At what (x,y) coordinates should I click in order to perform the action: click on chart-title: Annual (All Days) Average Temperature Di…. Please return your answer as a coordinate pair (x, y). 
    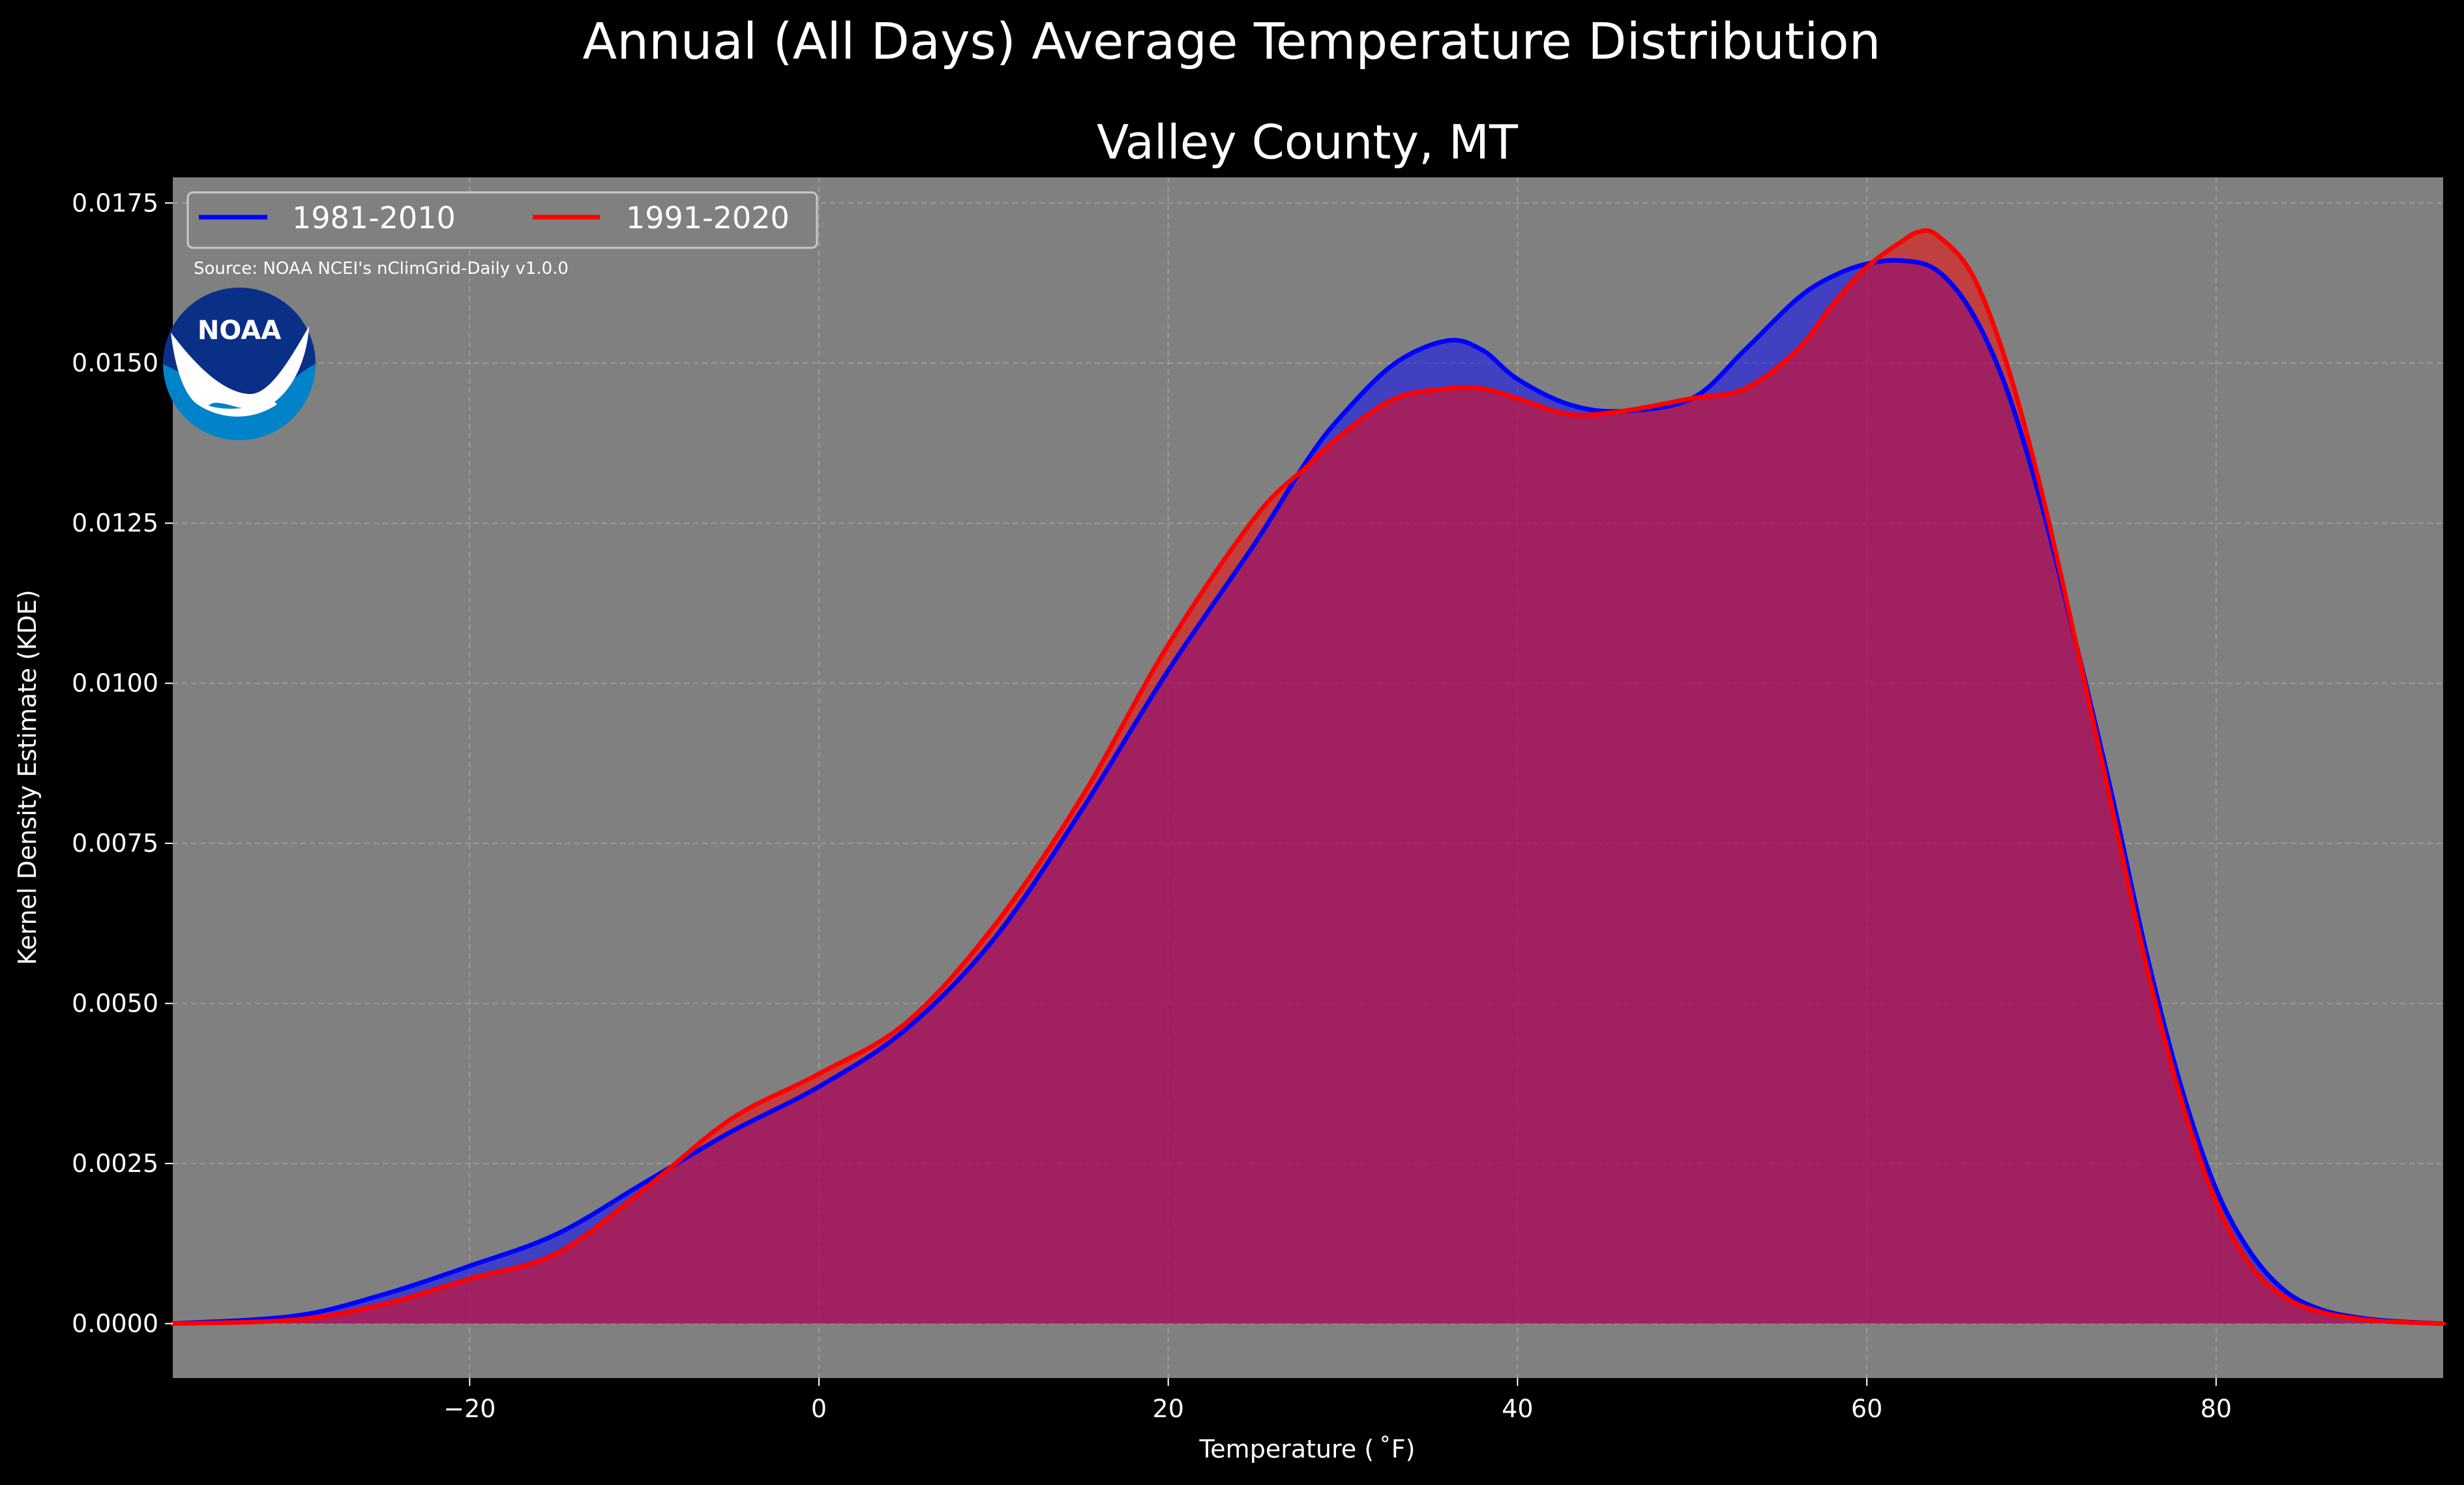
    Looking at the image, I should click on (1232, 42).